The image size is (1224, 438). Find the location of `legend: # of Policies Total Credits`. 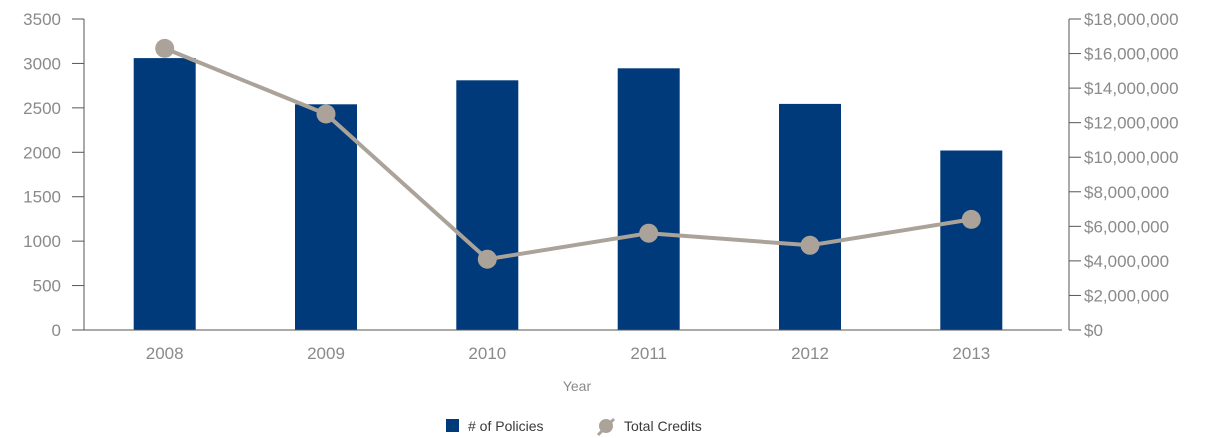

legend: # of Policies Total Credits is located at coordinates (574, 427).